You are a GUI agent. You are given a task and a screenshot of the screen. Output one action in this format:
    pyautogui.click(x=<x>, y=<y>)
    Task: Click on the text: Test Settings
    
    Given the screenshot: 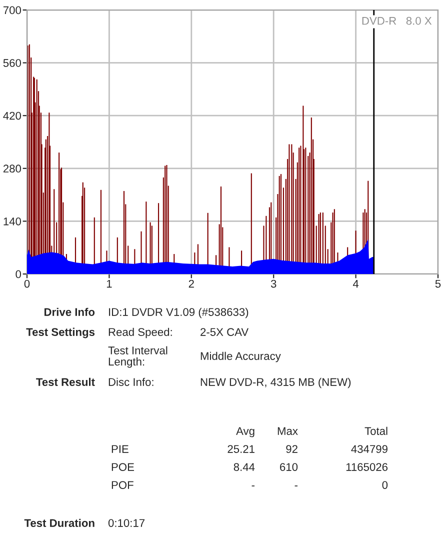 What is the action you would take?
    pyautogui.click(x=60, y=333)
    